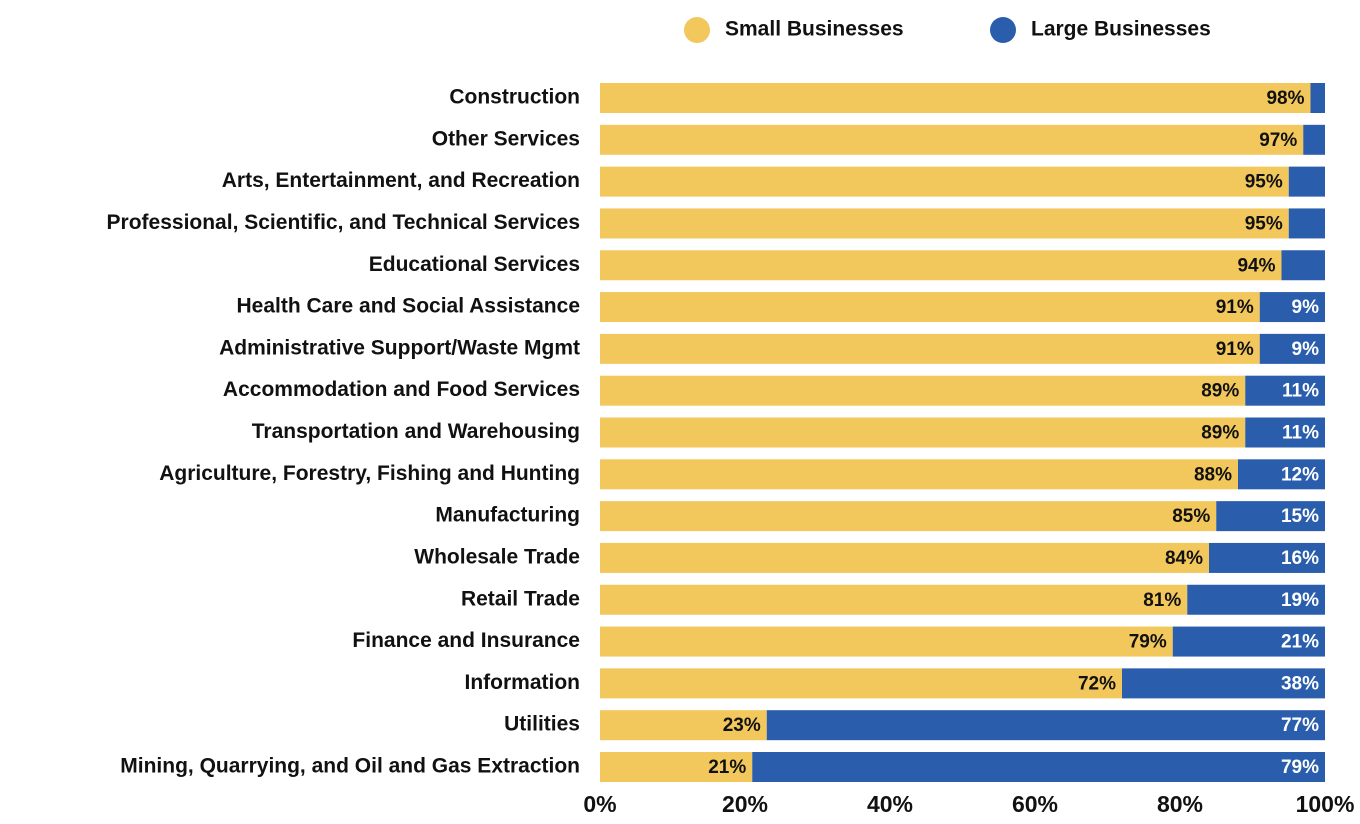 Image resolution: width=1360 pixels, height=824 pixels. I want to click on value-label: 98%, so click(1285, 98).